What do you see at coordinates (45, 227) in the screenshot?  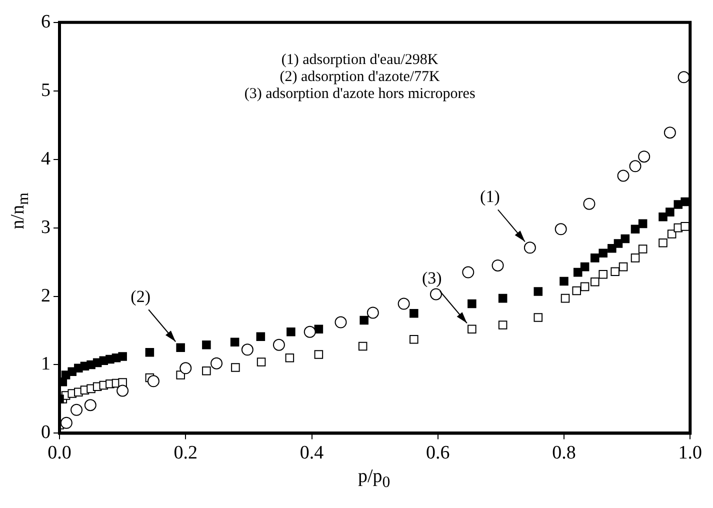 I see `y-tick-label: 3` at bounding box center [45, 227].